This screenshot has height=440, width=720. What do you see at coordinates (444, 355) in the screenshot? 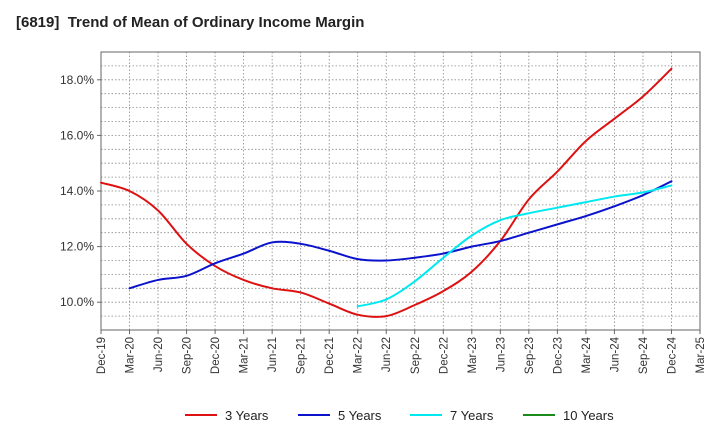
I see `x-tick-label: Dec-22` at bounding box center [444, 355].